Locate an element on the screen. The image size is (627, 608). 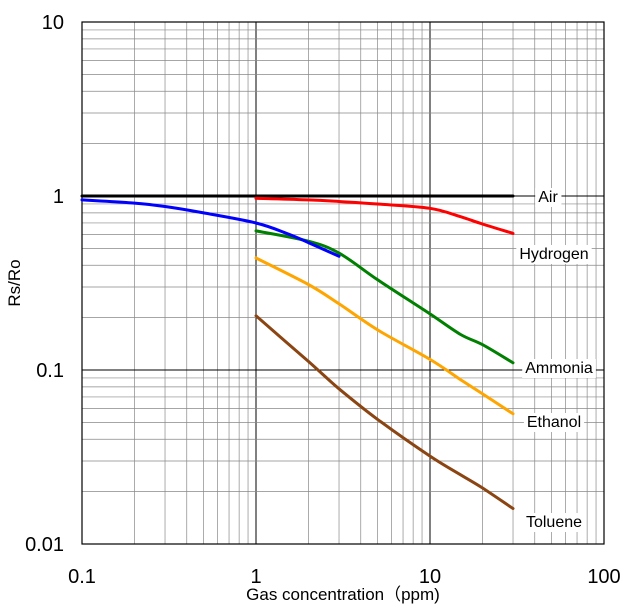
series-label-bg-ethanol is located at coordinates (554, 422).